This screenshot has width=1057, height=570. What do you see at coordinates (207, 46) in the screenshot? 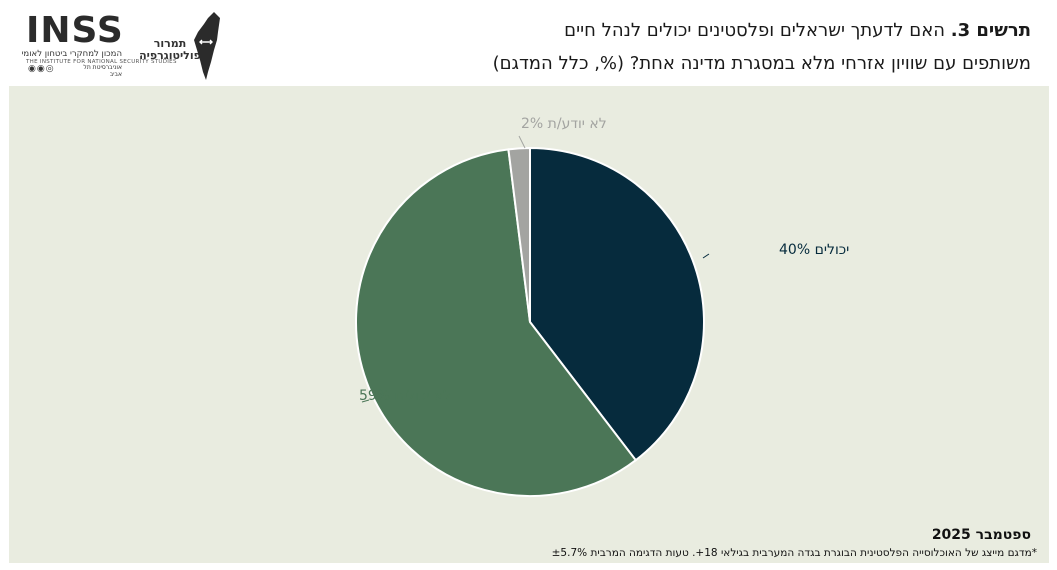
I see `map-icon` at bounding box center [207, 46].